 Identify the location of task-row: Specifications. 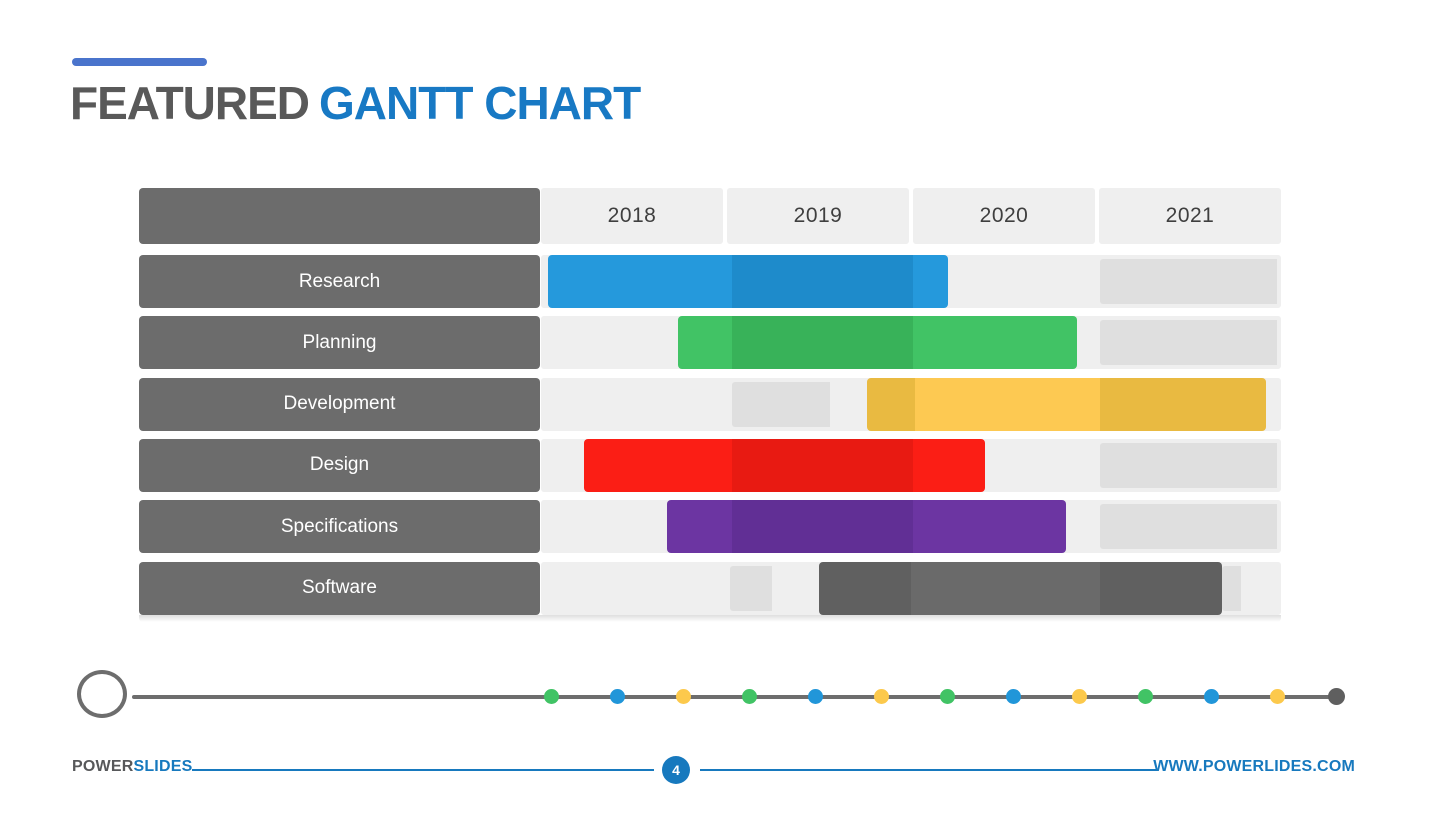
(710, 527).